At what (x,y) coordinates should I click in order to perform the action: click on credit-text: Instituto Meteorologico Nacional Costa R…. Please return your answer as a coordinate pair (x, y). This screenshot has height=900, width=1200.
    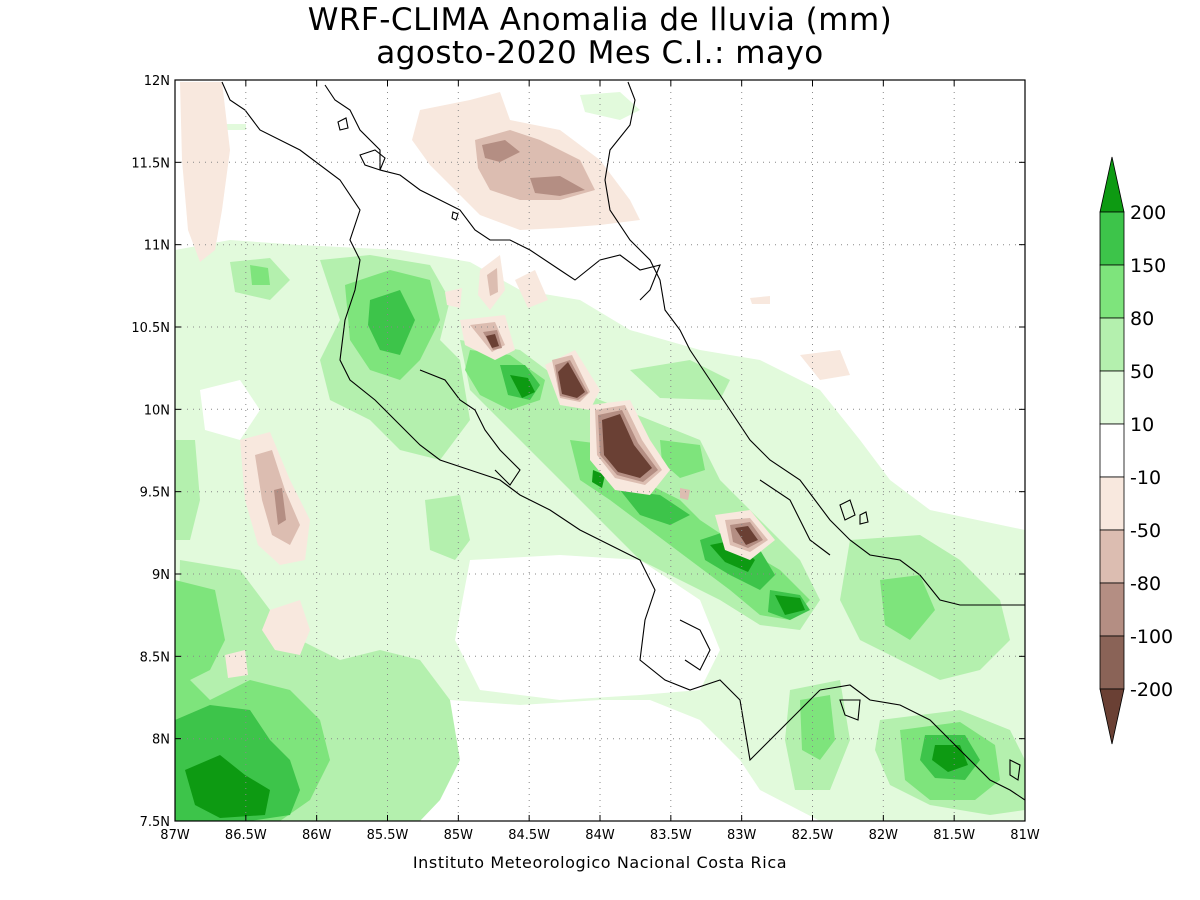
    Looking at the image, I should click on (600, 862).